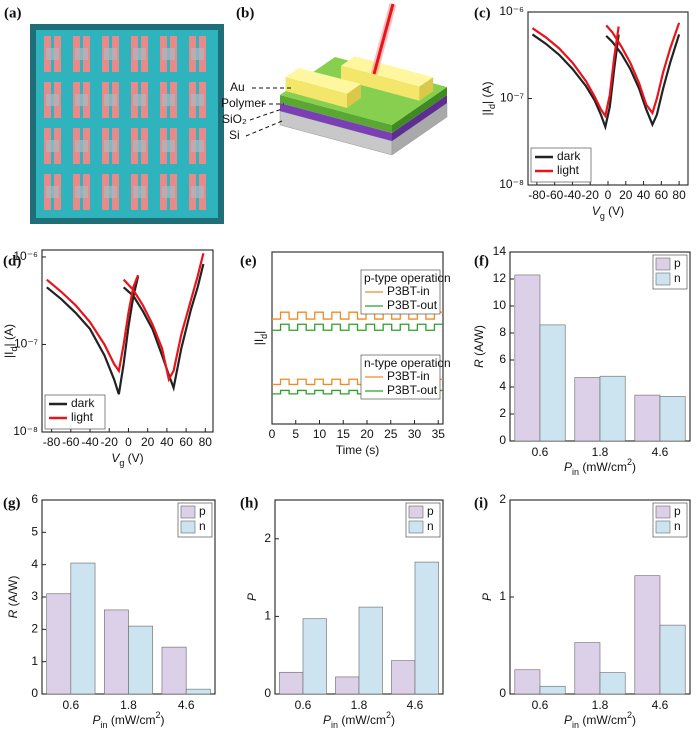  I want to click on x-tick-label: -80, so click(52, 442).